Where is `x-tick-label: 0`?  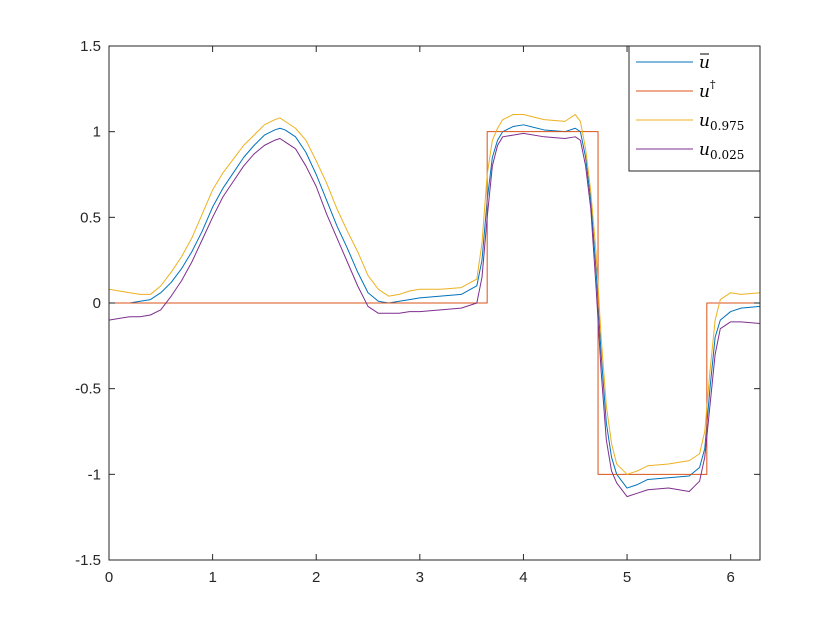 x-tick-label: 0 is located at coordinates (109, 577).